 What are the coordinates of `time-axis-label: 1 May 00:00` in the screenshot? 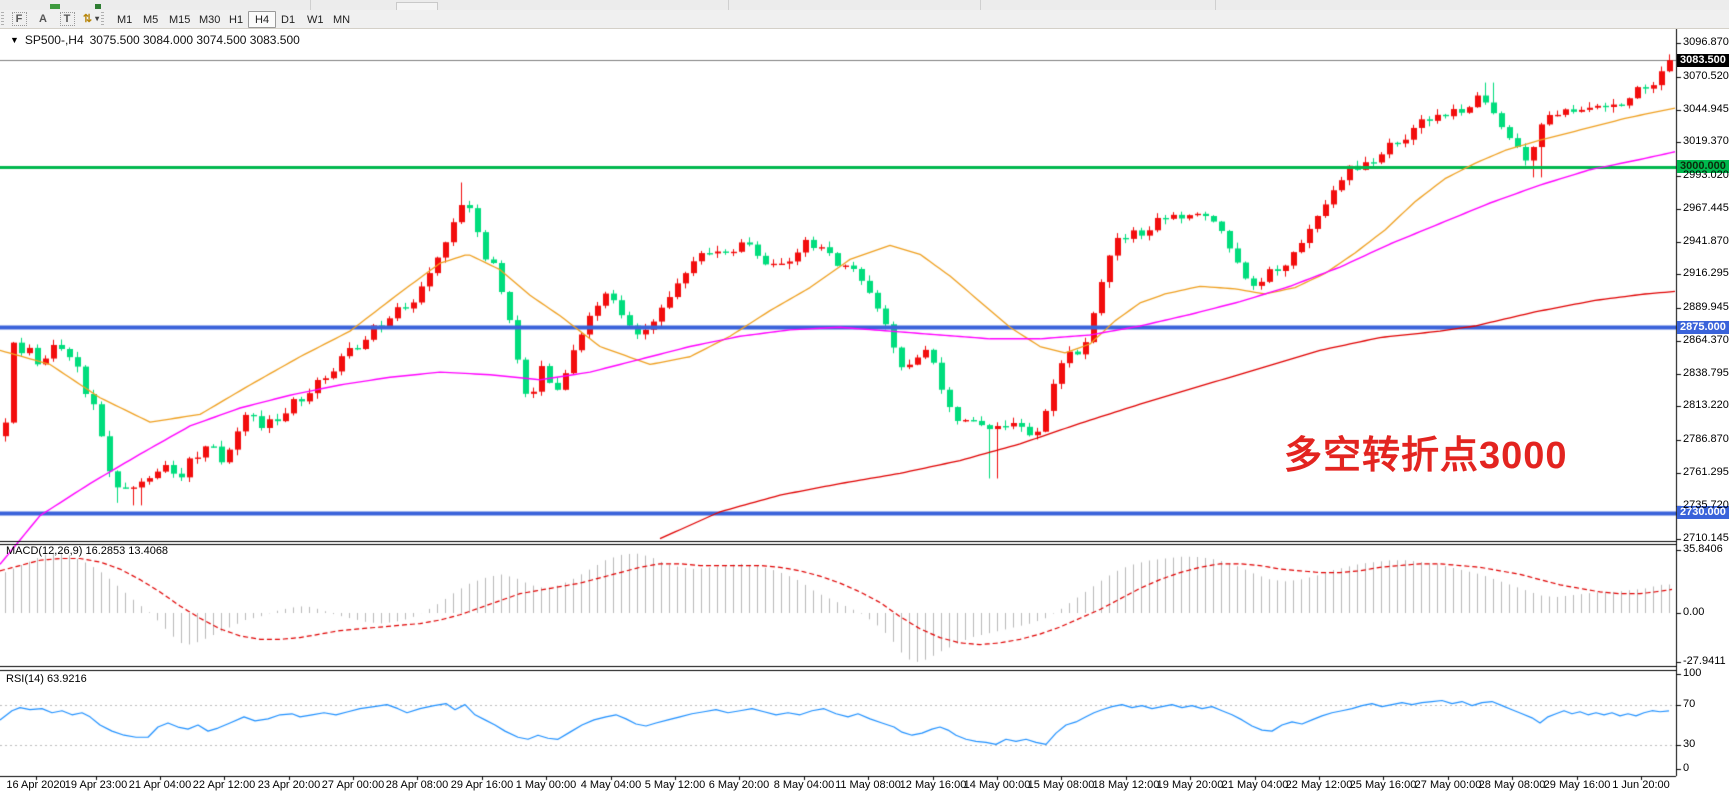 It's located at (546, 785).